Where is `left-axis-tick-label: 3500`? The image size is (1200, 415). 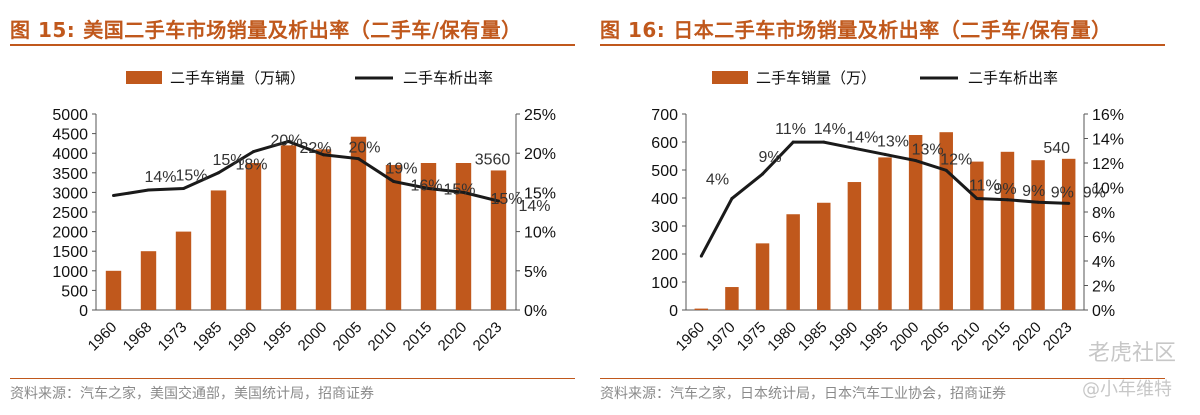
left-axis-tick-label: 3500 is located at coordinates (70, 174).